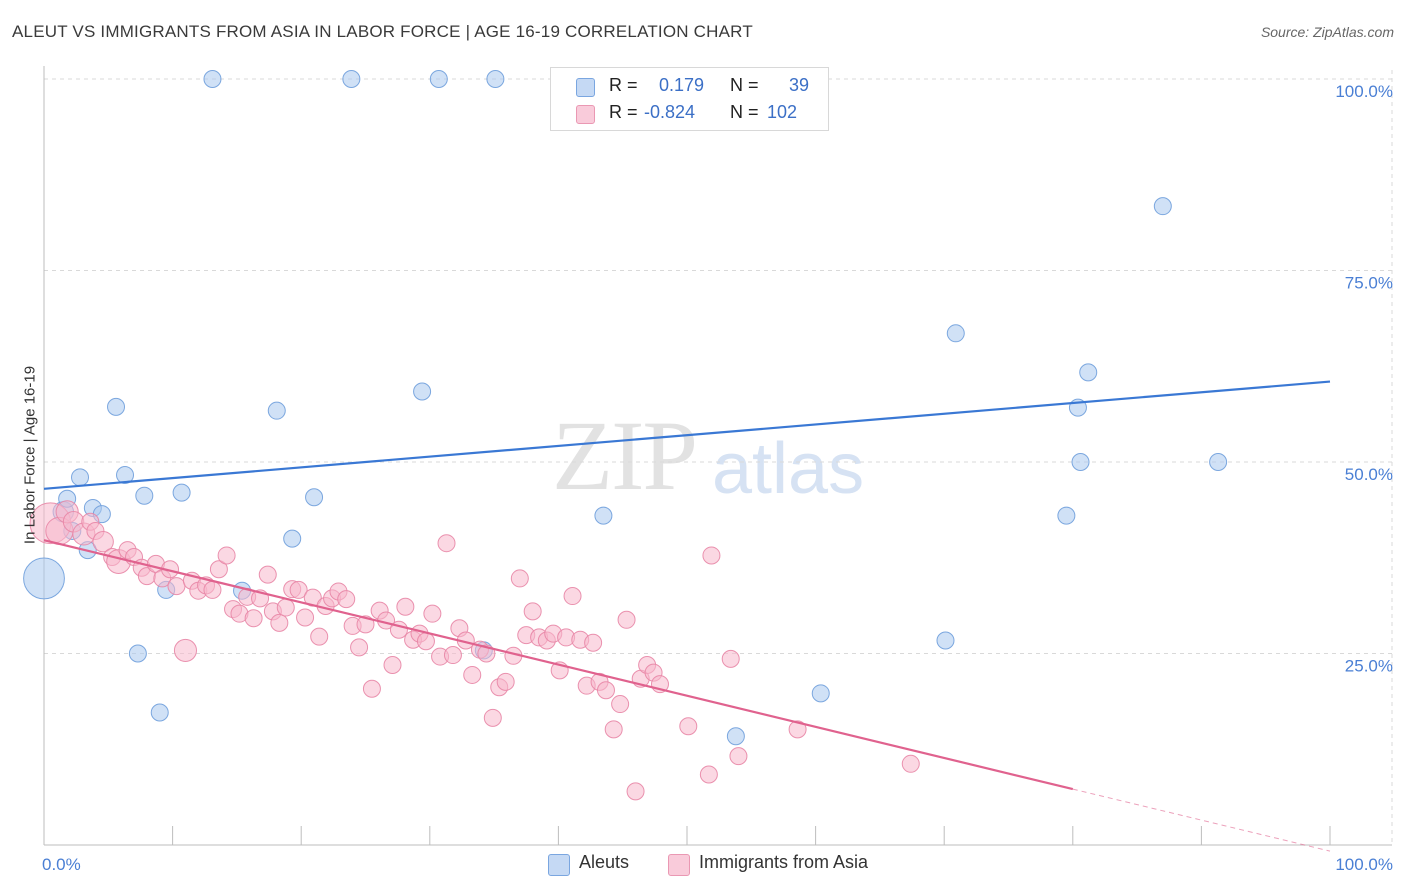  I want to click on y-axis-label: In Labor Force | Age 16-19, so click(30, 455).